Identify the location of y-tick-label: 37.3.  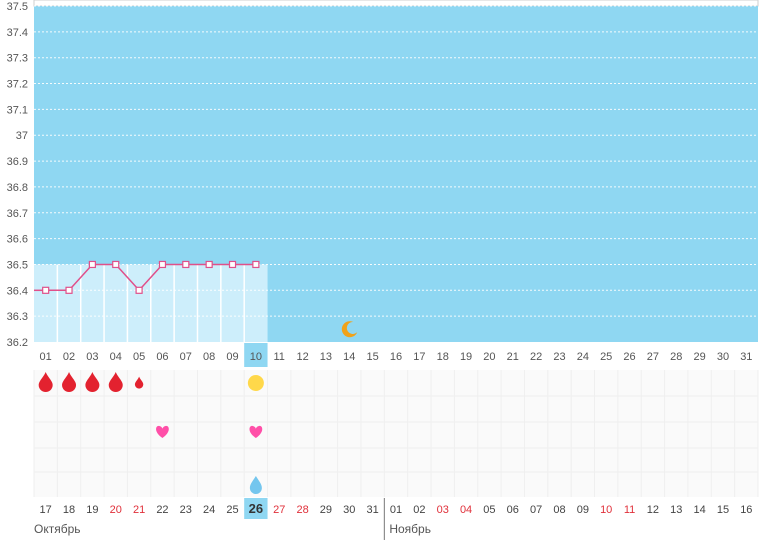
(17, 59).